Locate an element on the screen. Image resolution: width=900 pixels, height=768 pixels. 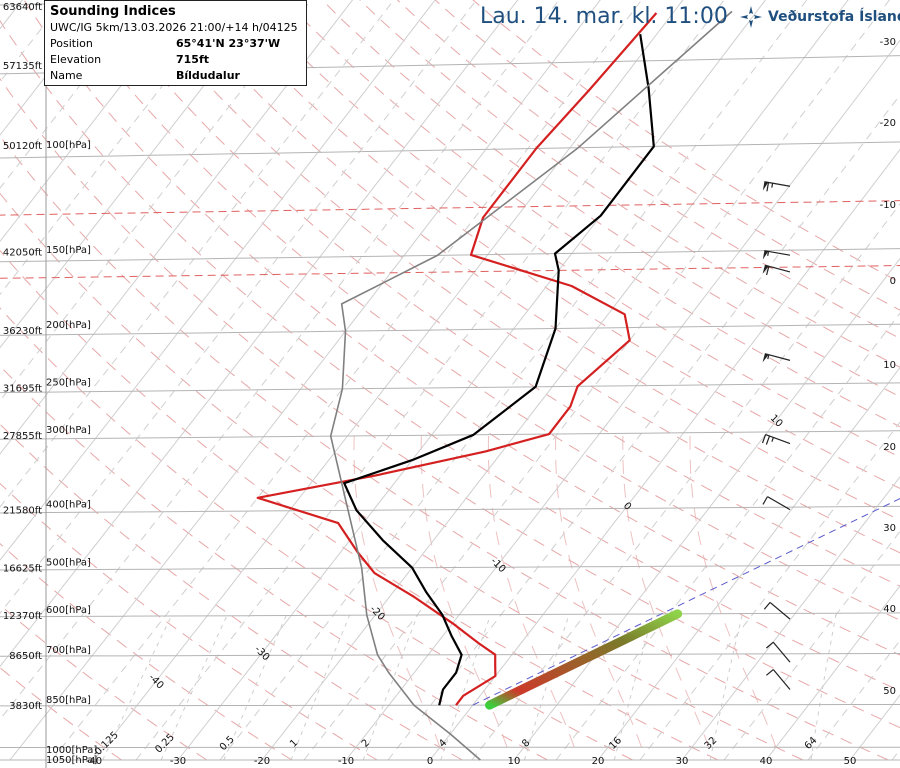
mixing-ratio-tick-label: 0.5 is located at coordinates (227, 743).